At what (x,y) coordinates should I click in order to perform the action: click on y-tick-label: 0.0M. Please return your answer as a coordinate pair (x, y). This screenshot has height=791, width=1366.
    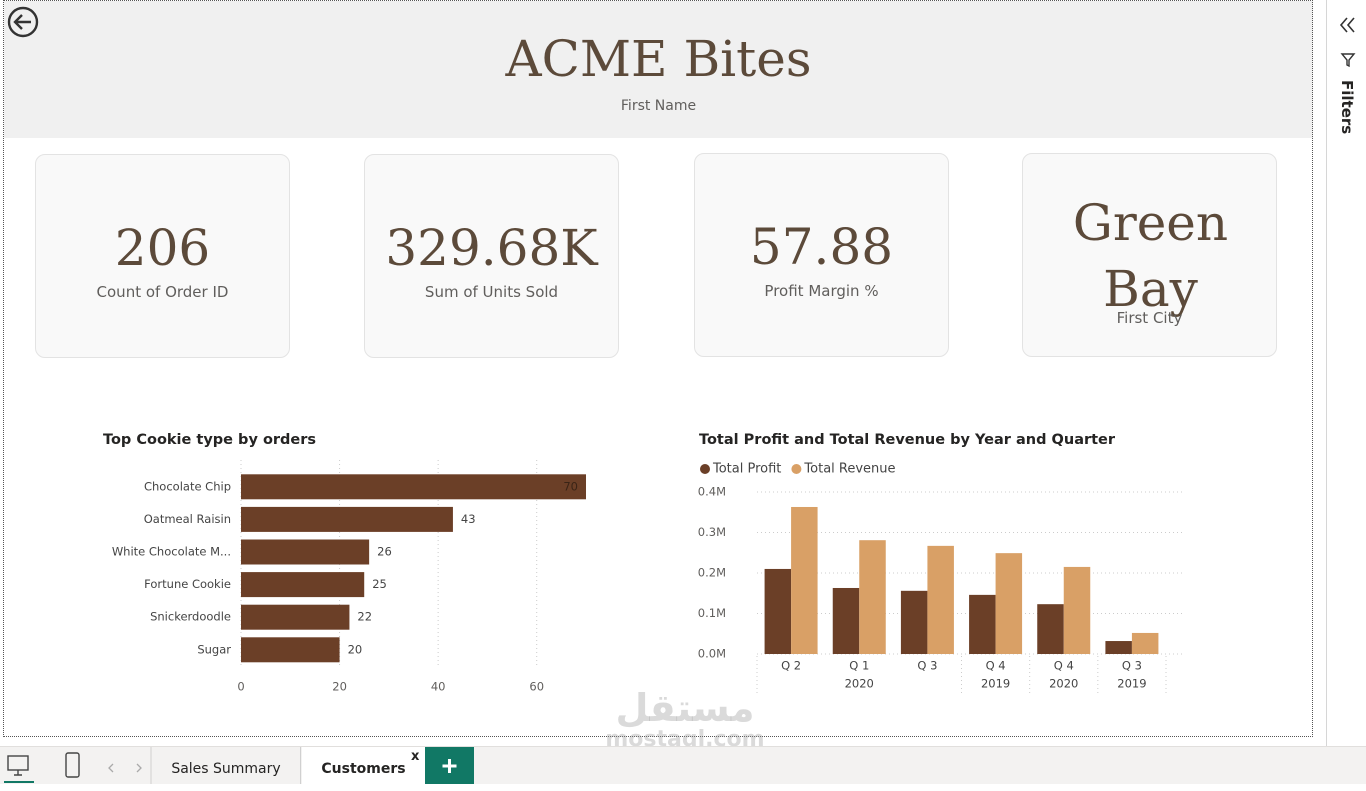
    Looking at the image, I should click on (712, 654).